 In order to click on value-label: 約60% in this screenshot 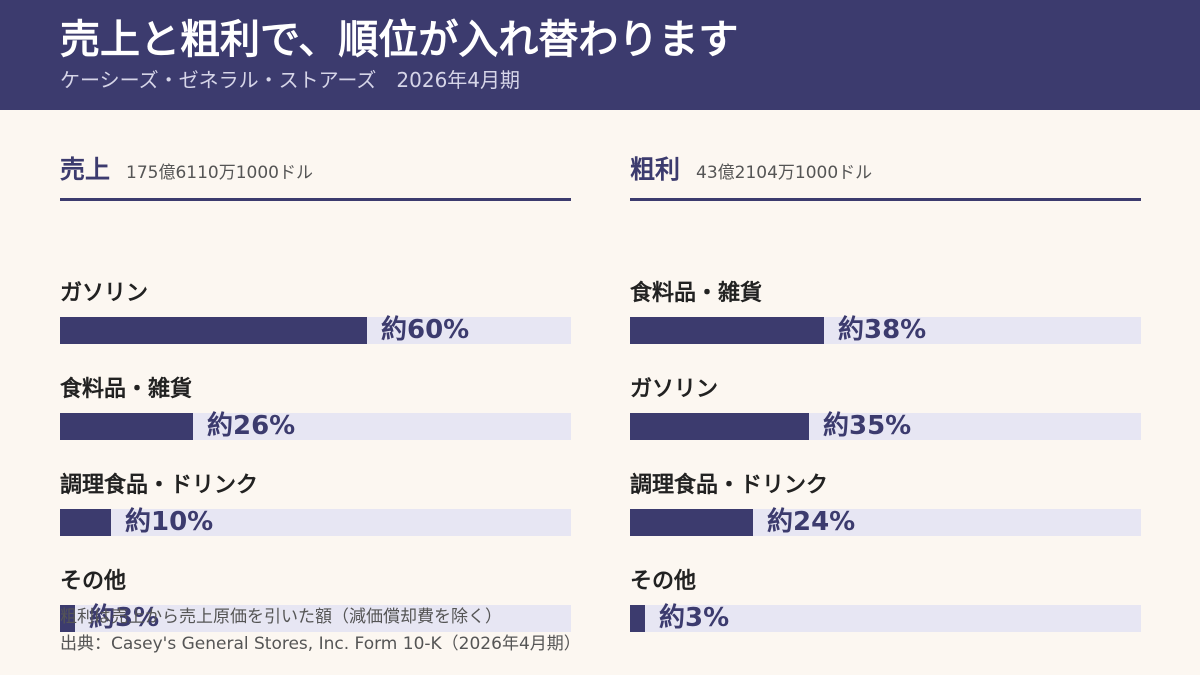, I will do `click(425, 330)`.